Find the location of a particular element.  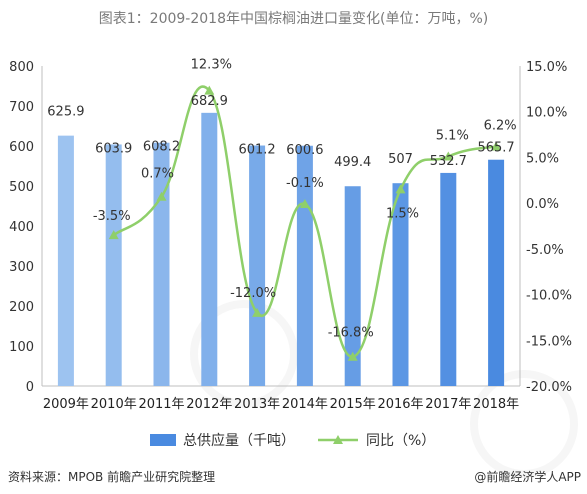

line-value-label: 12.3% is located at coordinates (211, 65).